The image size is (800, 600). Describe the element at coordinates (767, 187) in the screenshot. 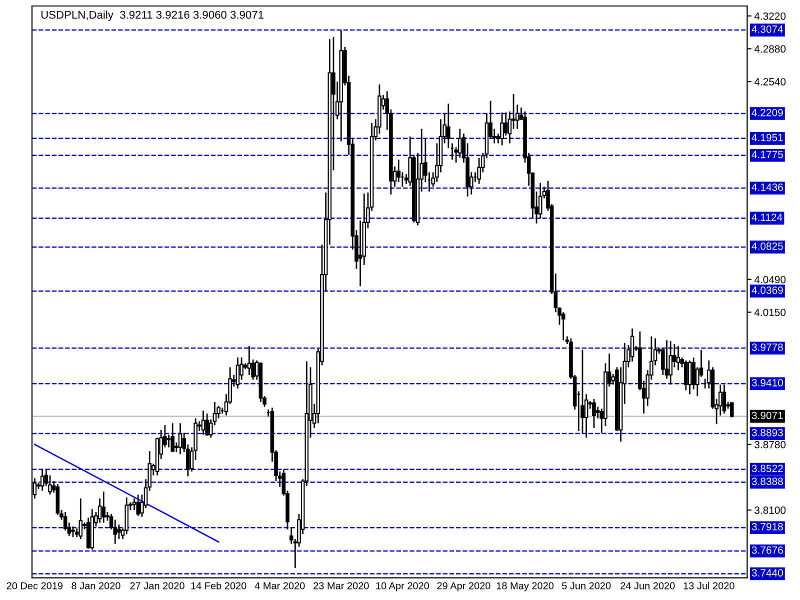

I see `ref-line-label: 4.1436` at that location.